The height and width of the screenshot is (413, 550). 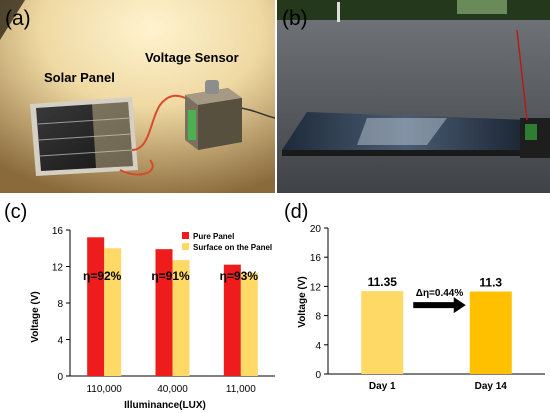 What do you see at coordinates (192, 57) in the screenshot?
I see `caption-voltage-sensor: Voltage Sensor` at bounding box center [192, 57].